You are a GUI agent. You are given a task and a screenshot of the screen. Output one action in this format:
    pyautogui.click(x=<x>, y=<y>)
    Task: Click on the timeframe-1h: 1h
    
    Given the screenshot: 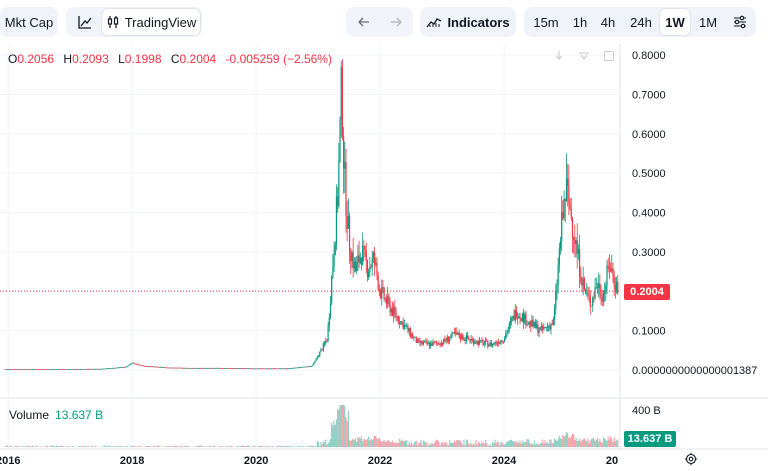 What is the action you would take?
    pyautogui.click(x=580, y=22)
    